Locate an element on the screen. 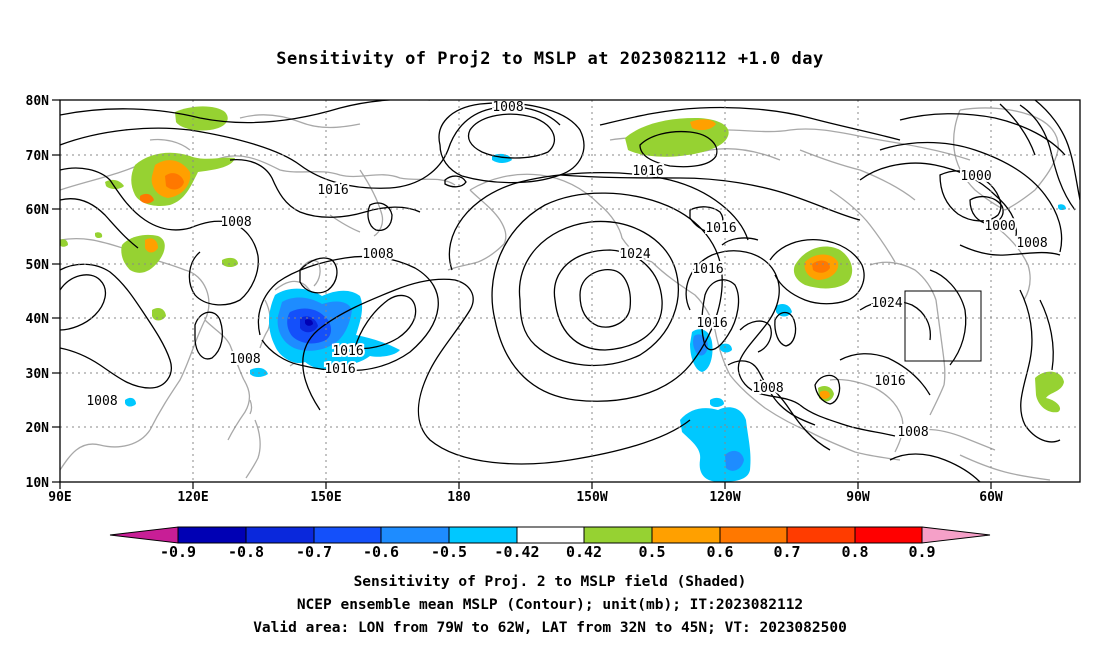  lon-label: 150E is located at coordinates (325, 497).